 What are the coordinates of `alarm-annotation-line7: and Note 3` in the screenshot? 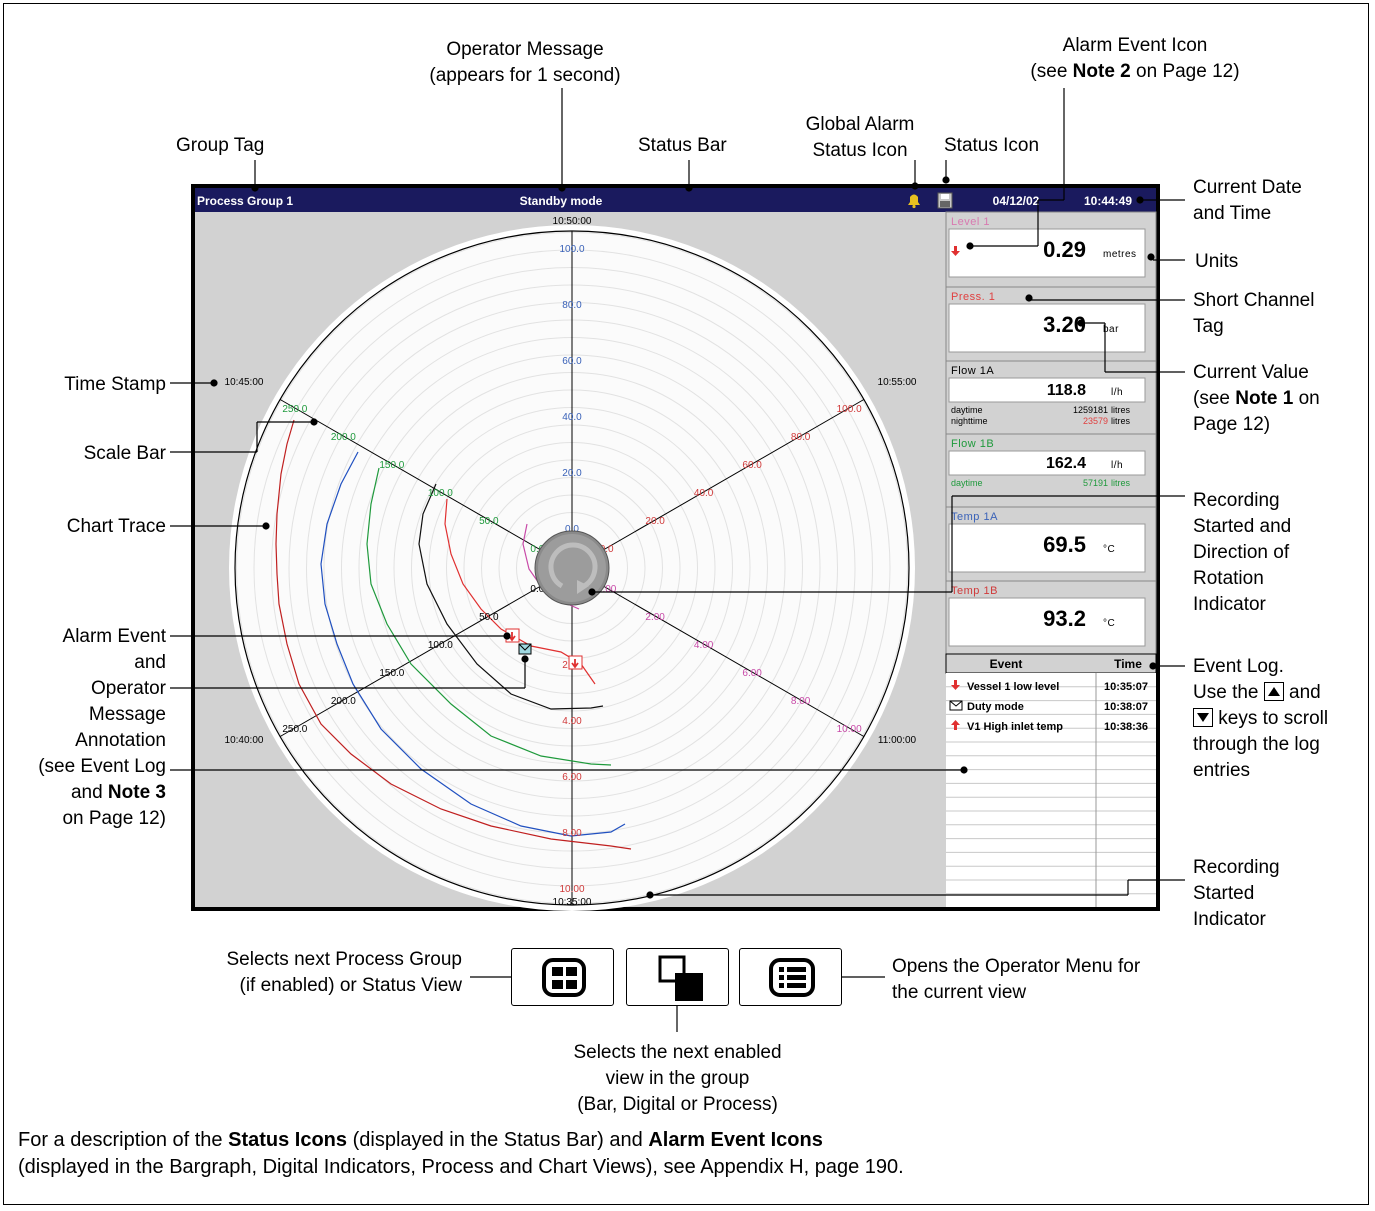 It's located at (118, 792).